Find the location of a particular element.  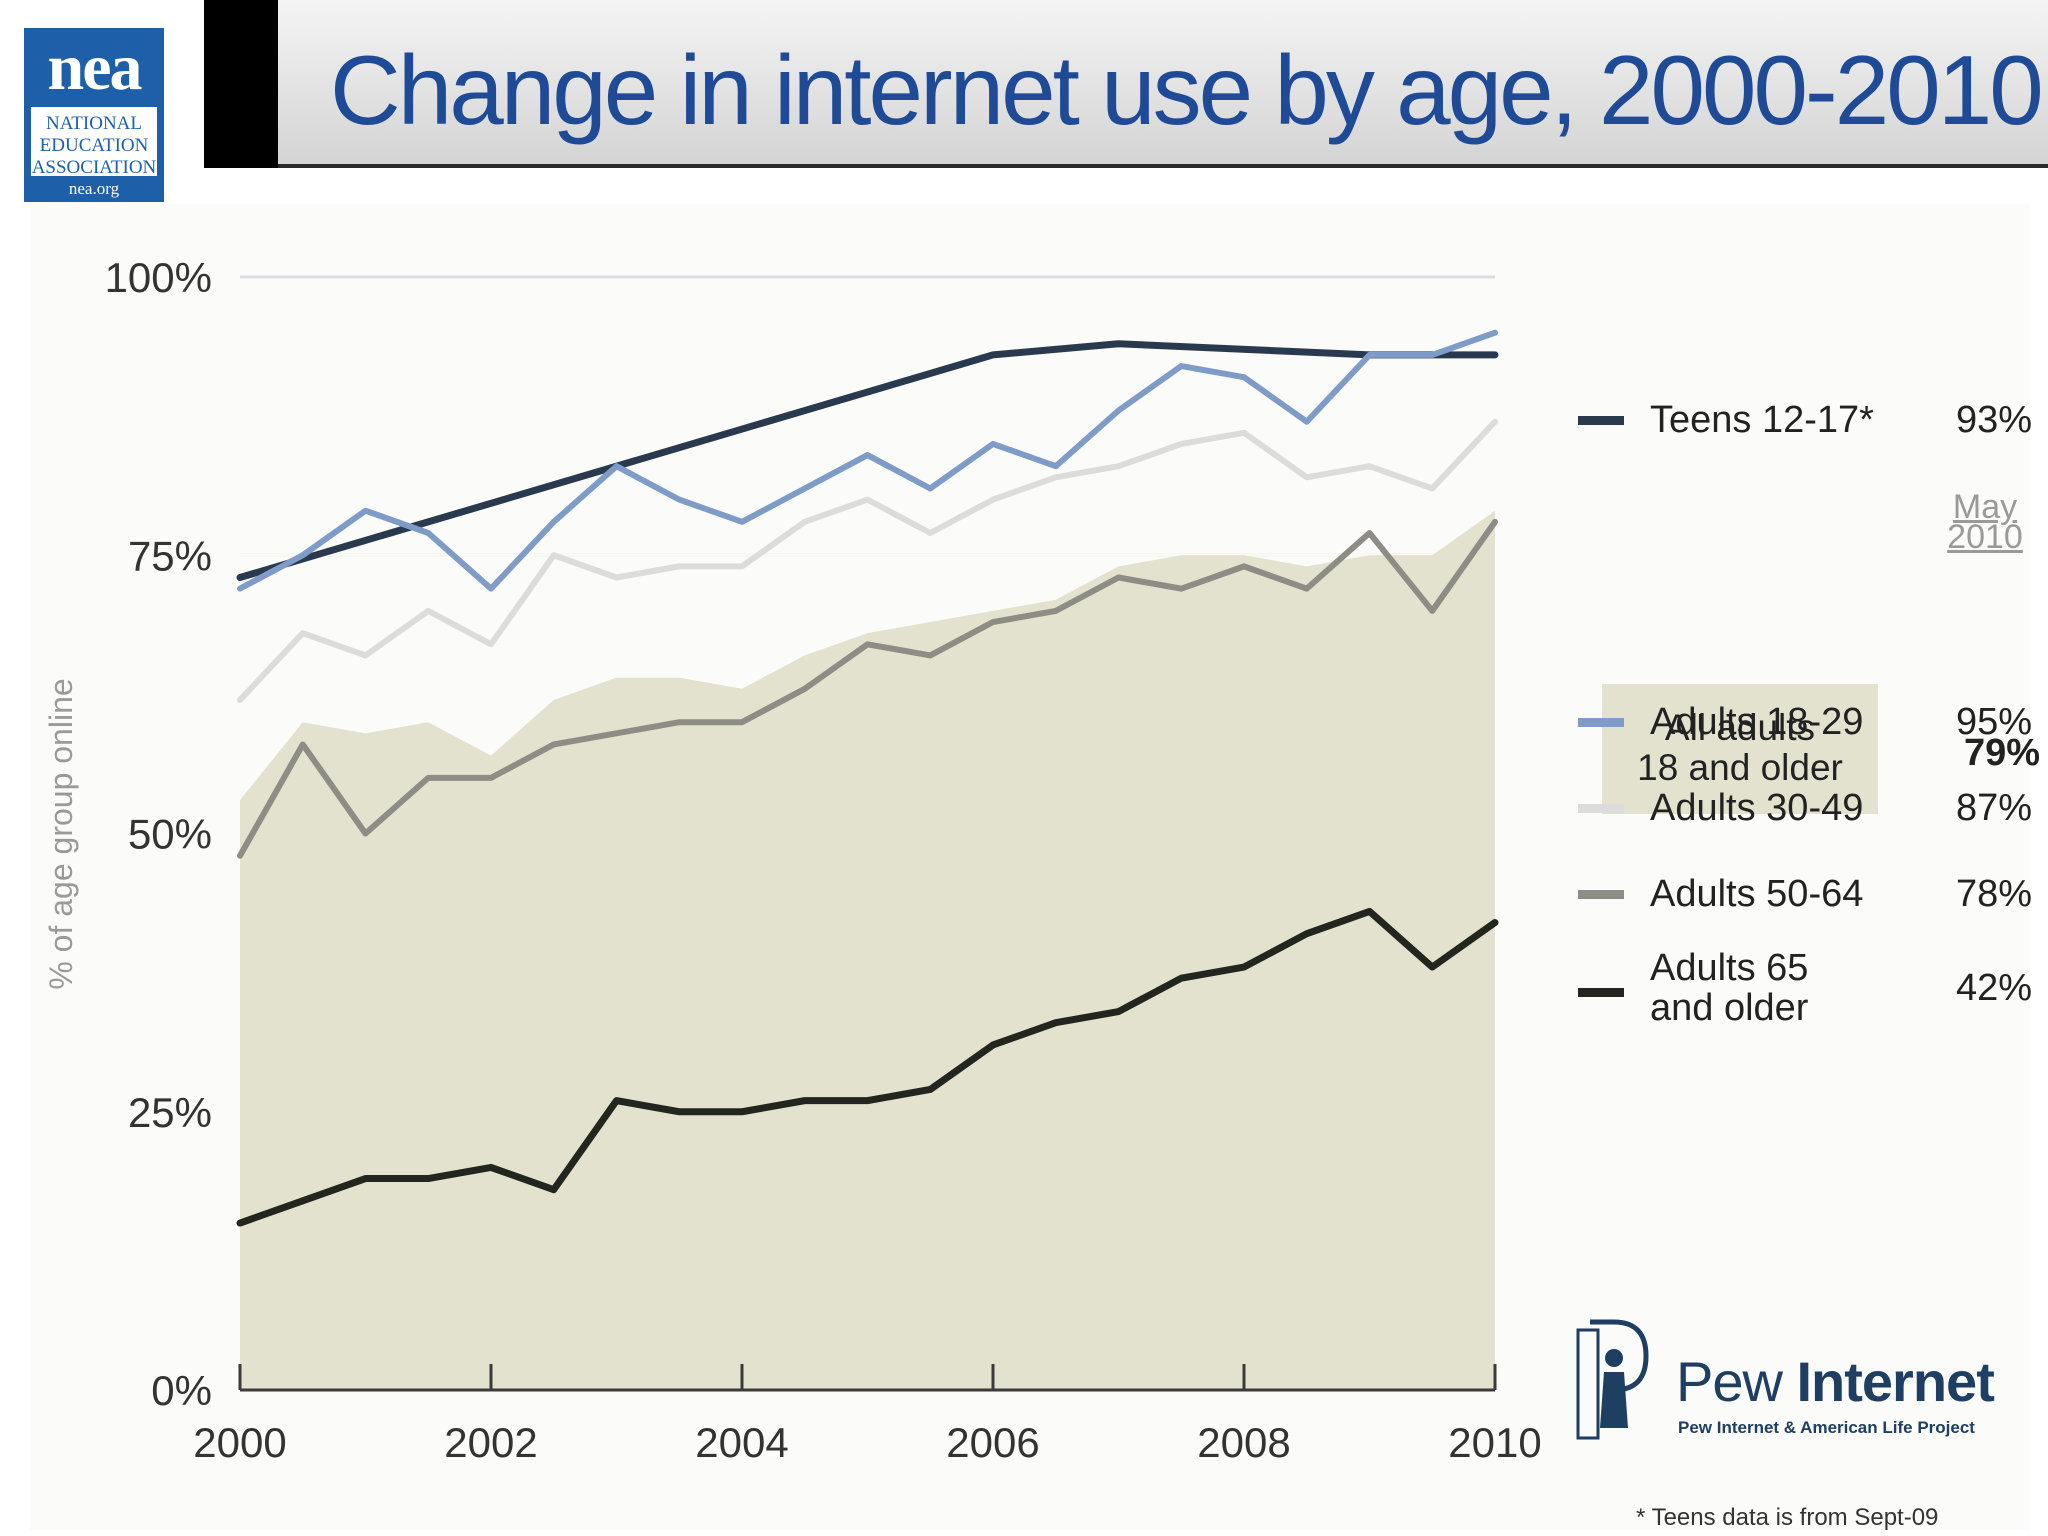

legend-label-line: and older is located at coordinates (1729, 1008).